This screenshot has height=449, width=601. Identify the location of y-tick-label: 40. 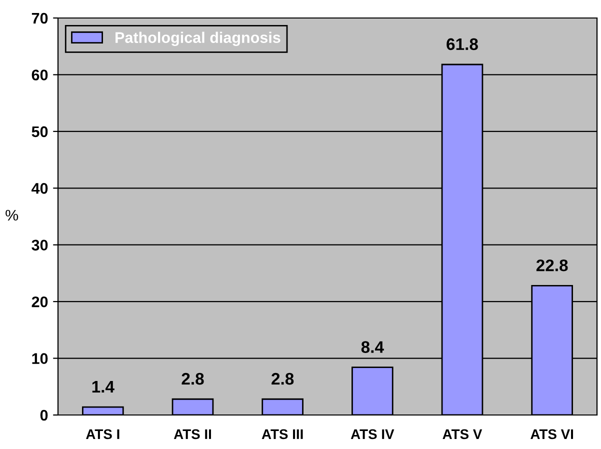
(40, 188).